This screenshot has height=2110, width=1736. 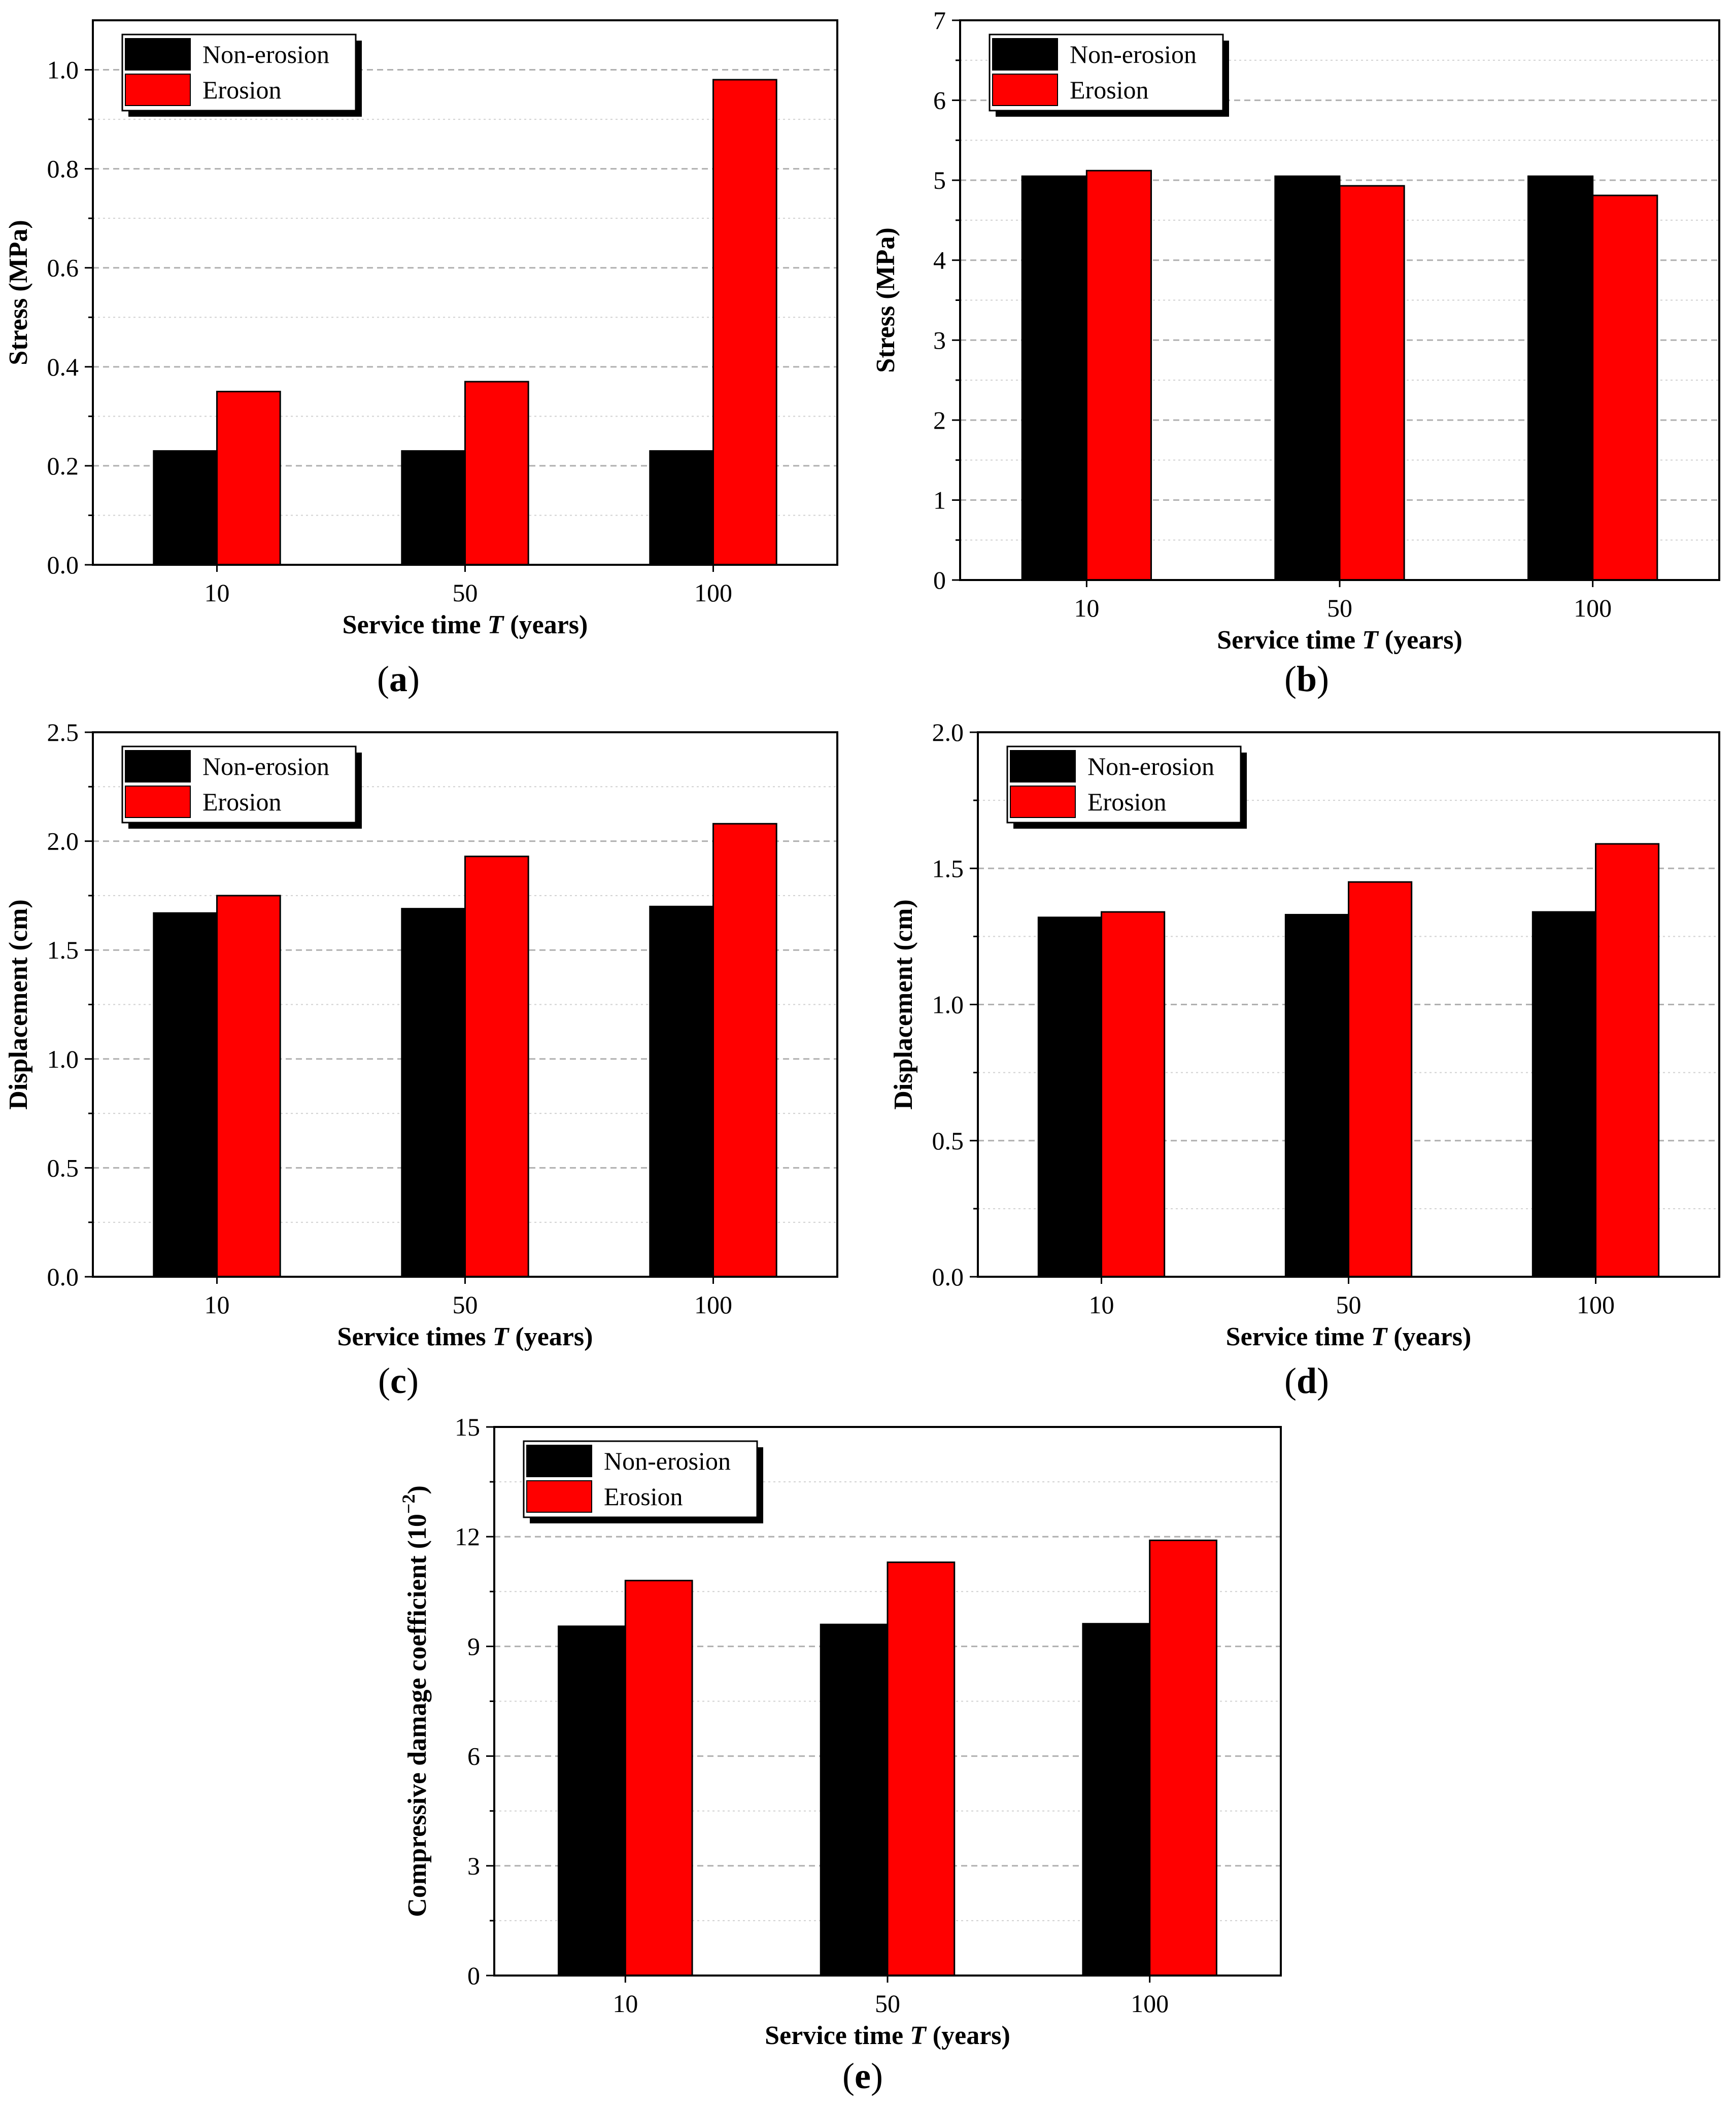 What do you see at coordinates (939, 420) in the screenshot?
I see `y-tick-label: 2` at bounding box center [939, 420].